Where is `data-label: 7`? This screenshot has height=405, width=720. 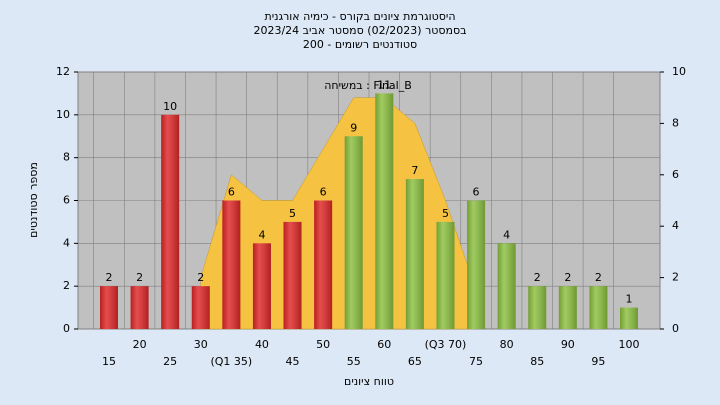
data-label: 7 is located at coordinates (414, 170).